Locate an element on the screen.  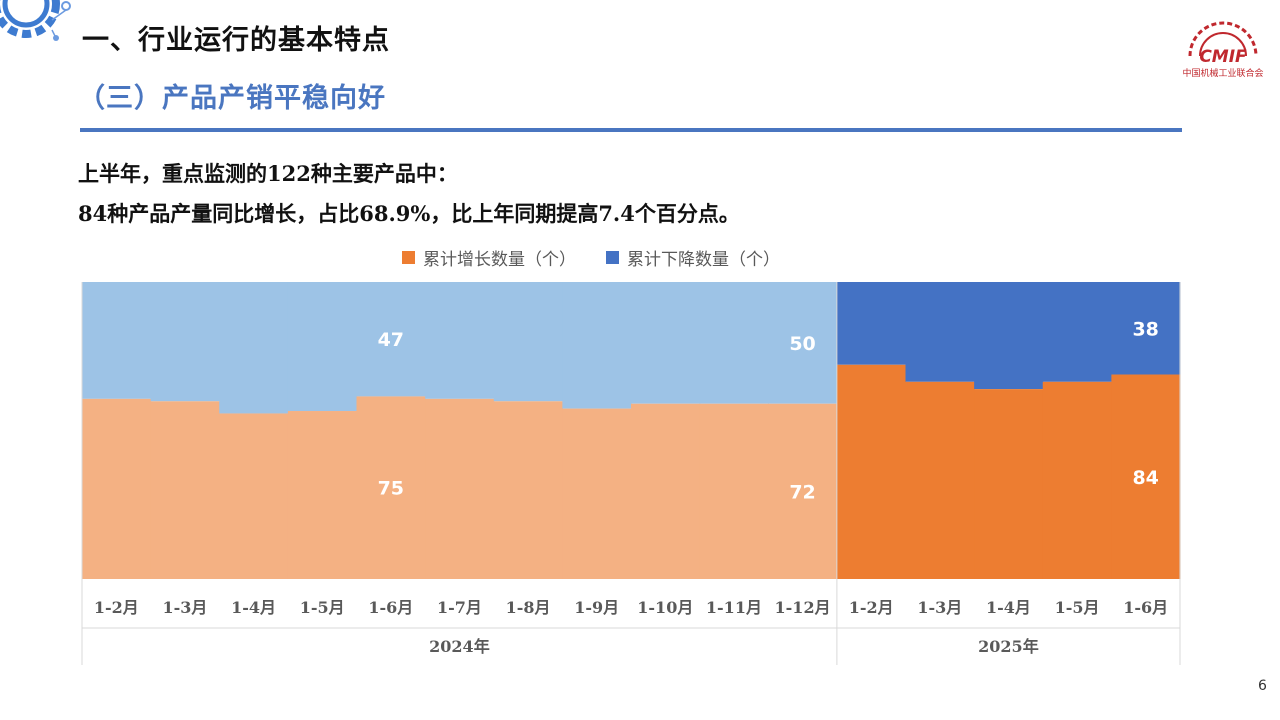
data-label-increase: 72 is located at coordinates (802, 492).